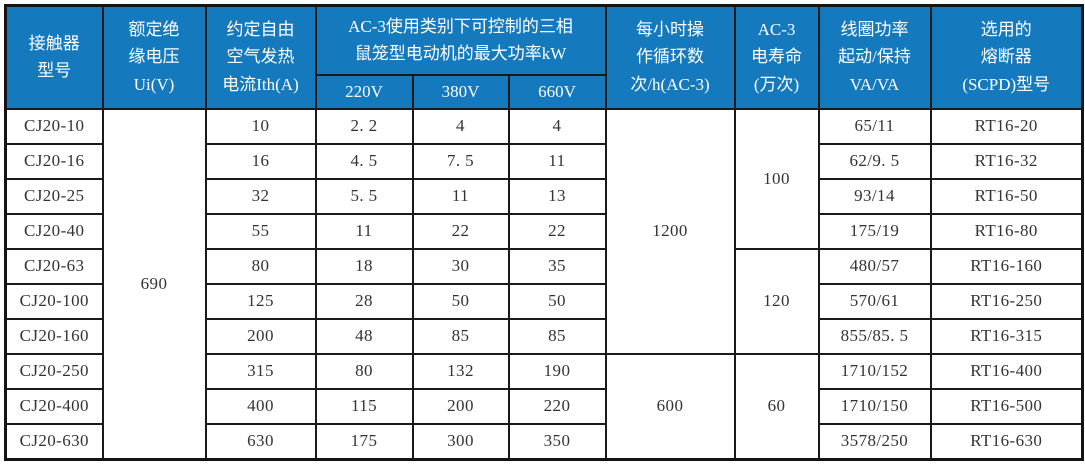  I want to click on ith-cell: 125, so click(260, 301).